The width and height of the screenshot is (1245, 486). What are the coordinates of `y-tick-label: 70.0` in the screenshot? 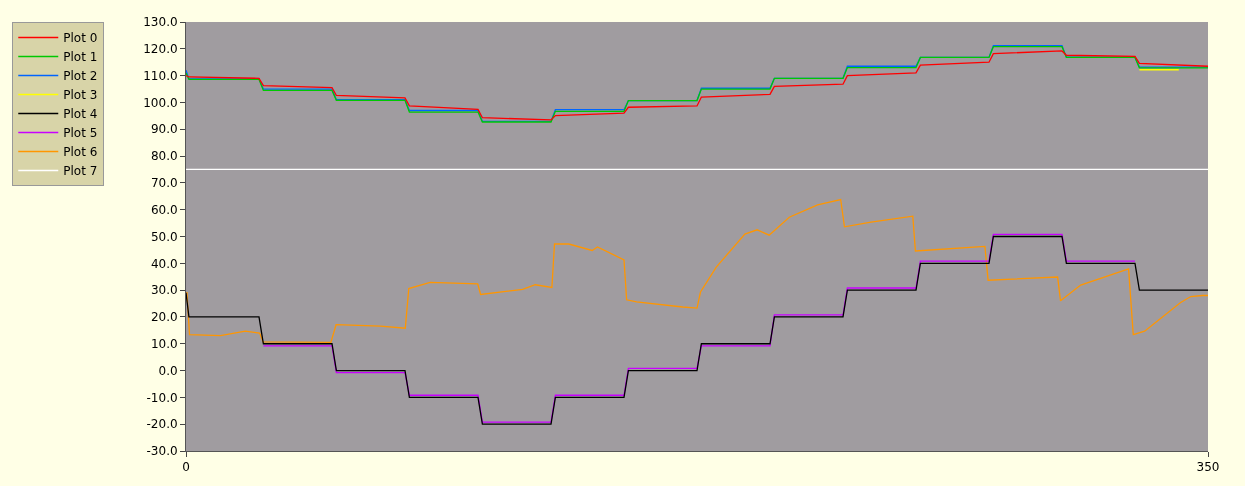 It's located at (164, 183).